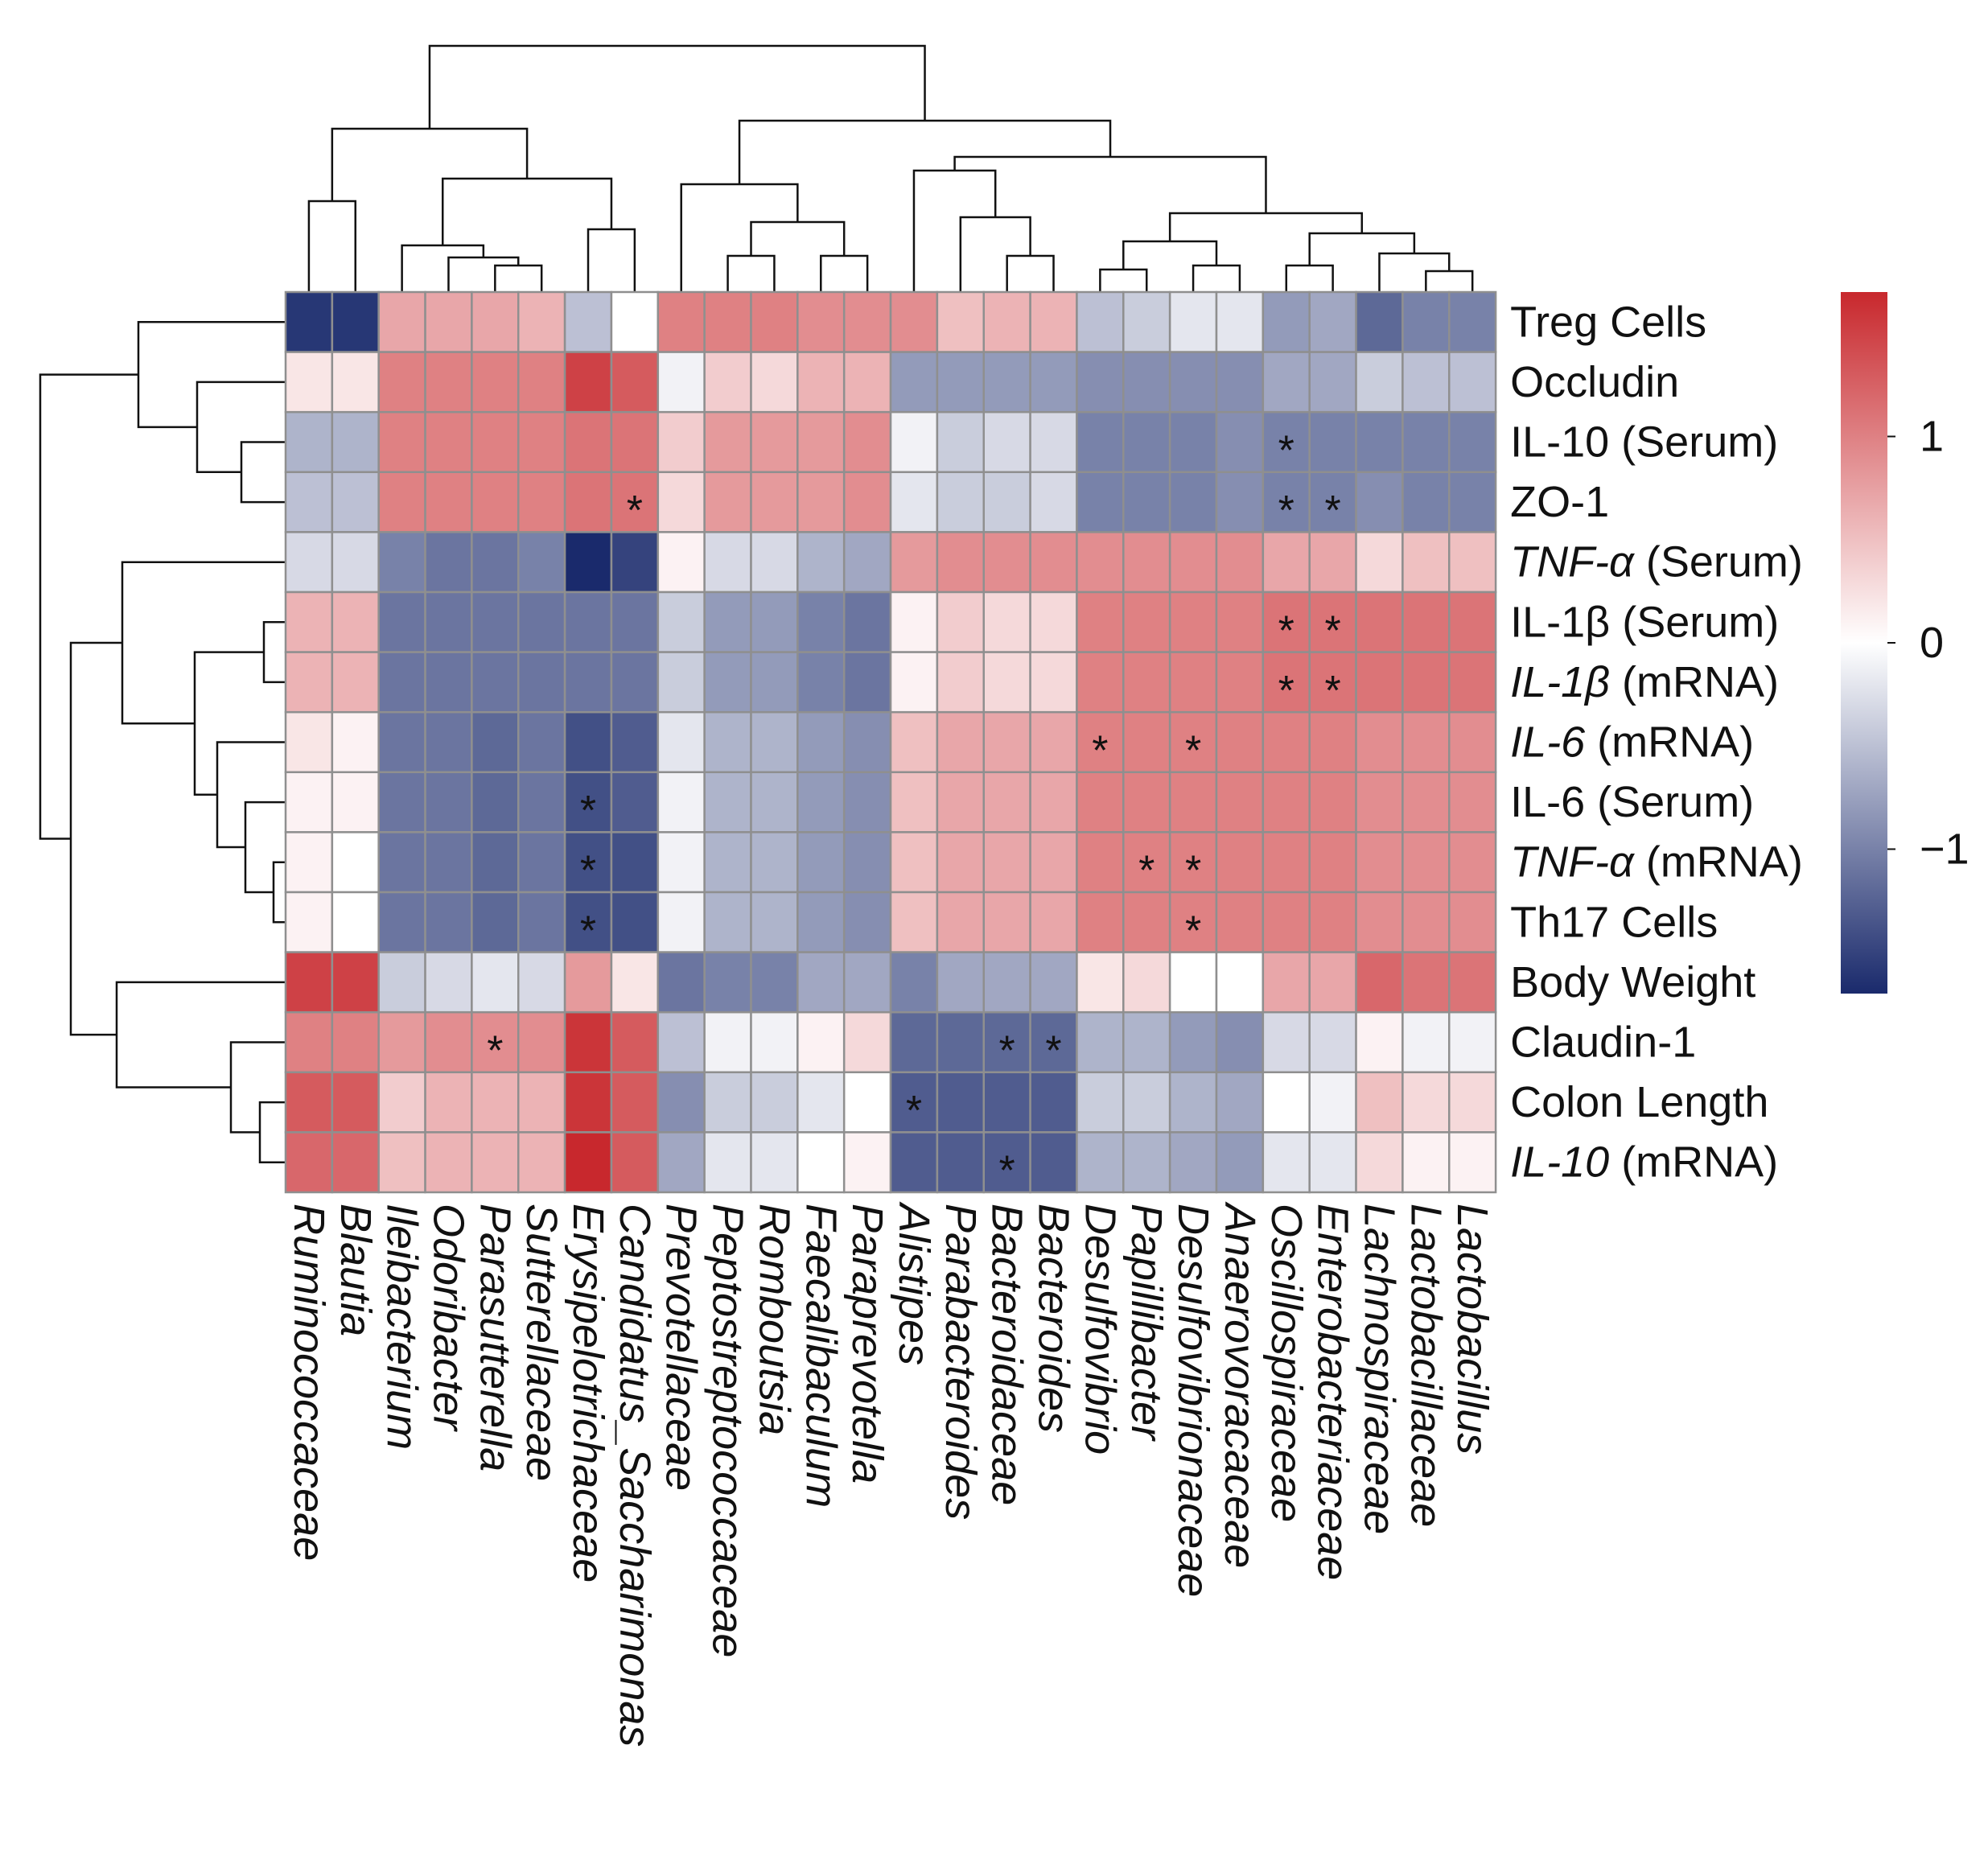 The height and width of the screenshot is (1852, 1988). Describe the element at coordinates (1472, 1329) in the screenshot. I see `column-label: Lactobacillus` at that location.